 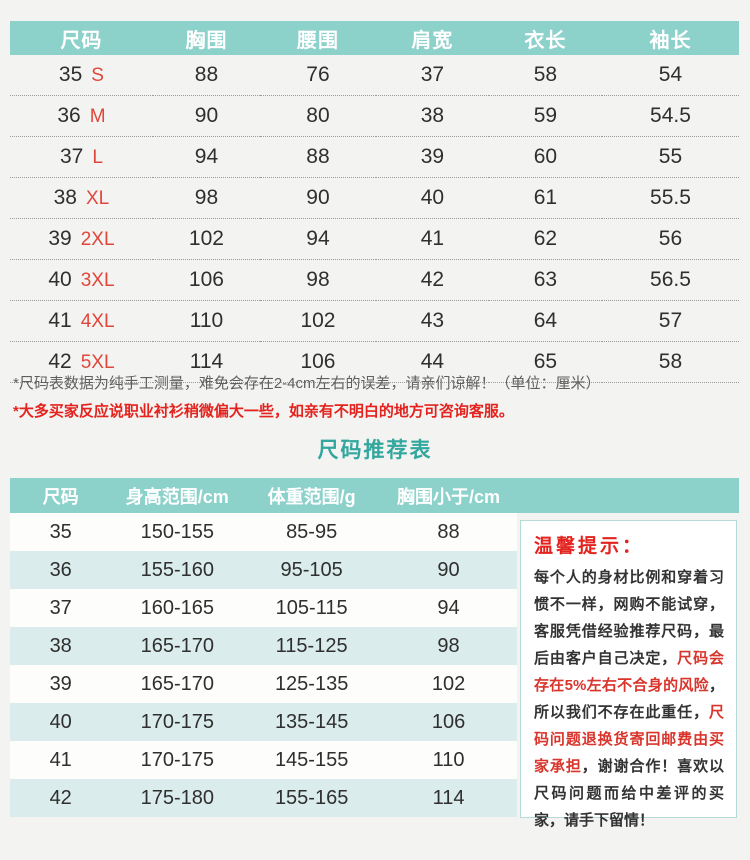 I want to click on tips-title: 温馨提示：, so click(x=589, y=546).